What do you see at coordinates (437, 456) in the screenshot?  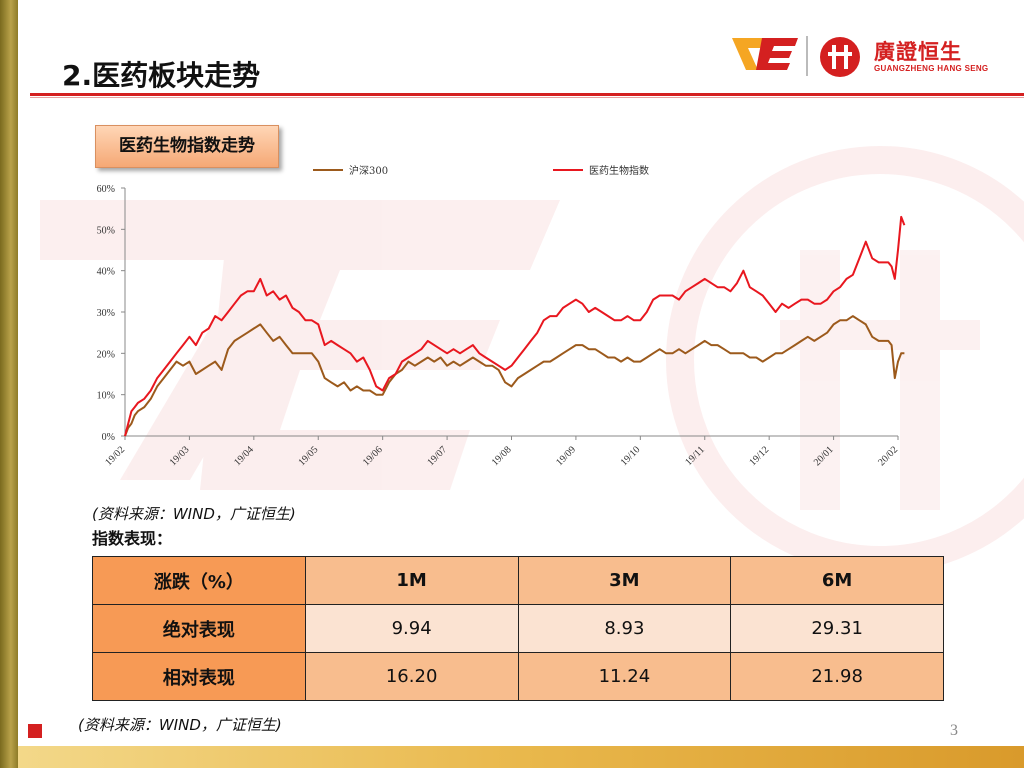 I see `x-tick-label: 19/07` at bounding box center [437, 456].